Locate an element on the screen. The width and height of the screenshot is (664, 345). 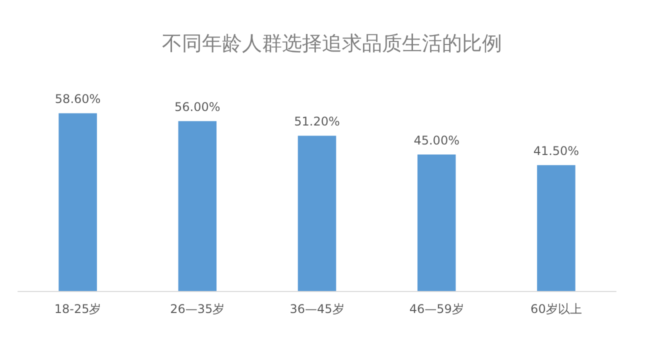
chart-title: 不同年龄人群选择追求品质生活的比例 is located at coordinates (332, 43).